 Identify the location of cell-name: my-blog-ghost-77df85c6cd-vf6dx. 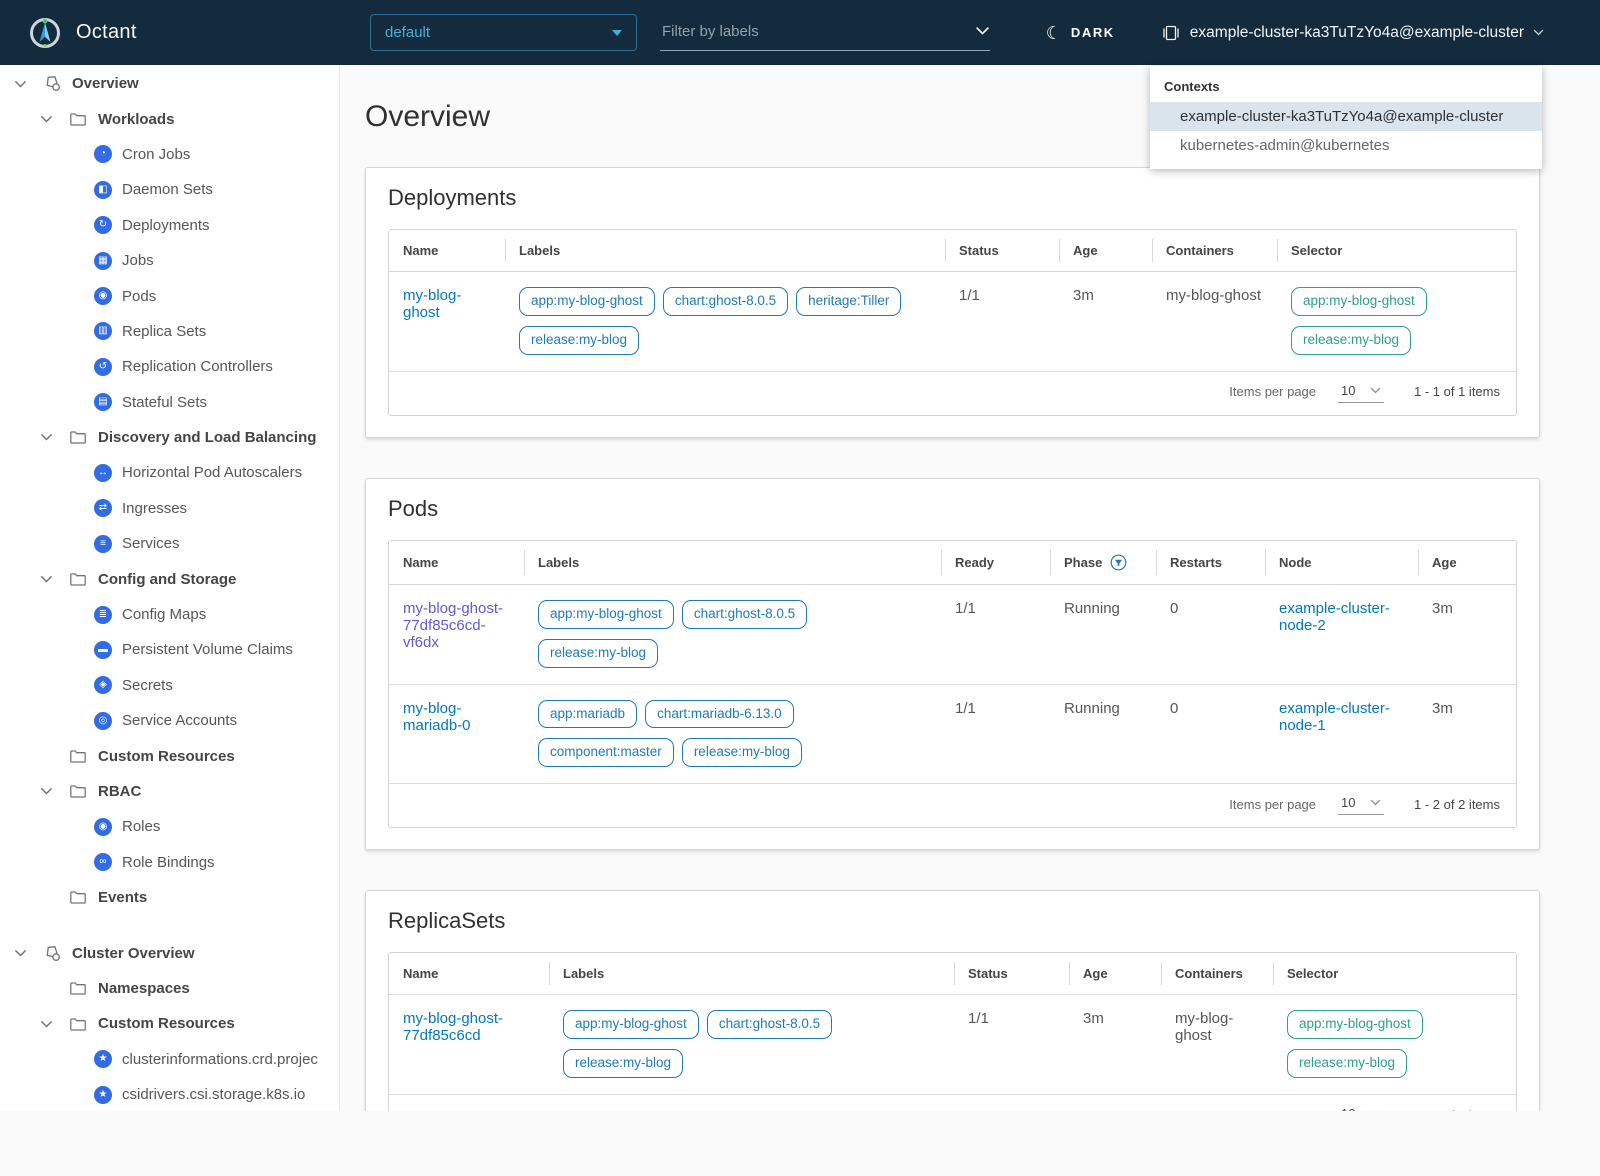
(456, 634).